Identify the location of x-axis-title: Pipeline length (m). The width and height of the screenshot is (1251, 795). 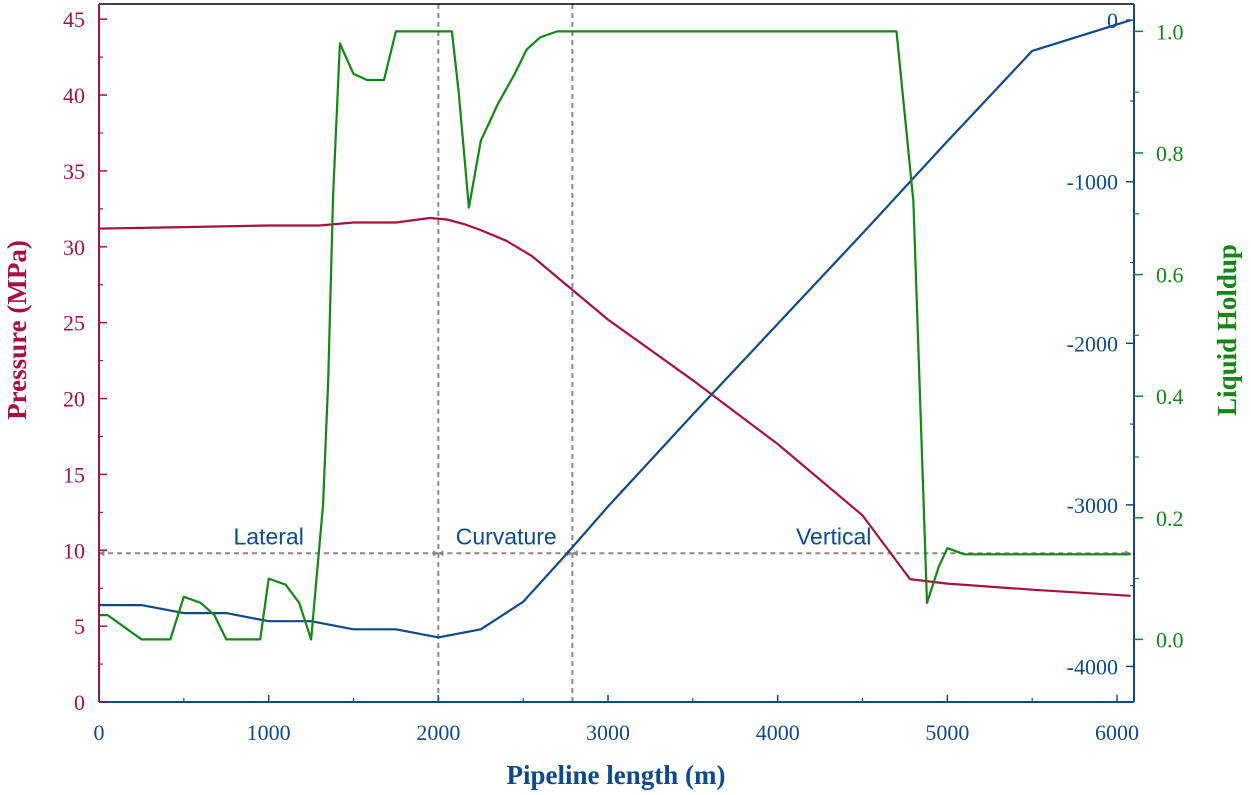
(616, 775).